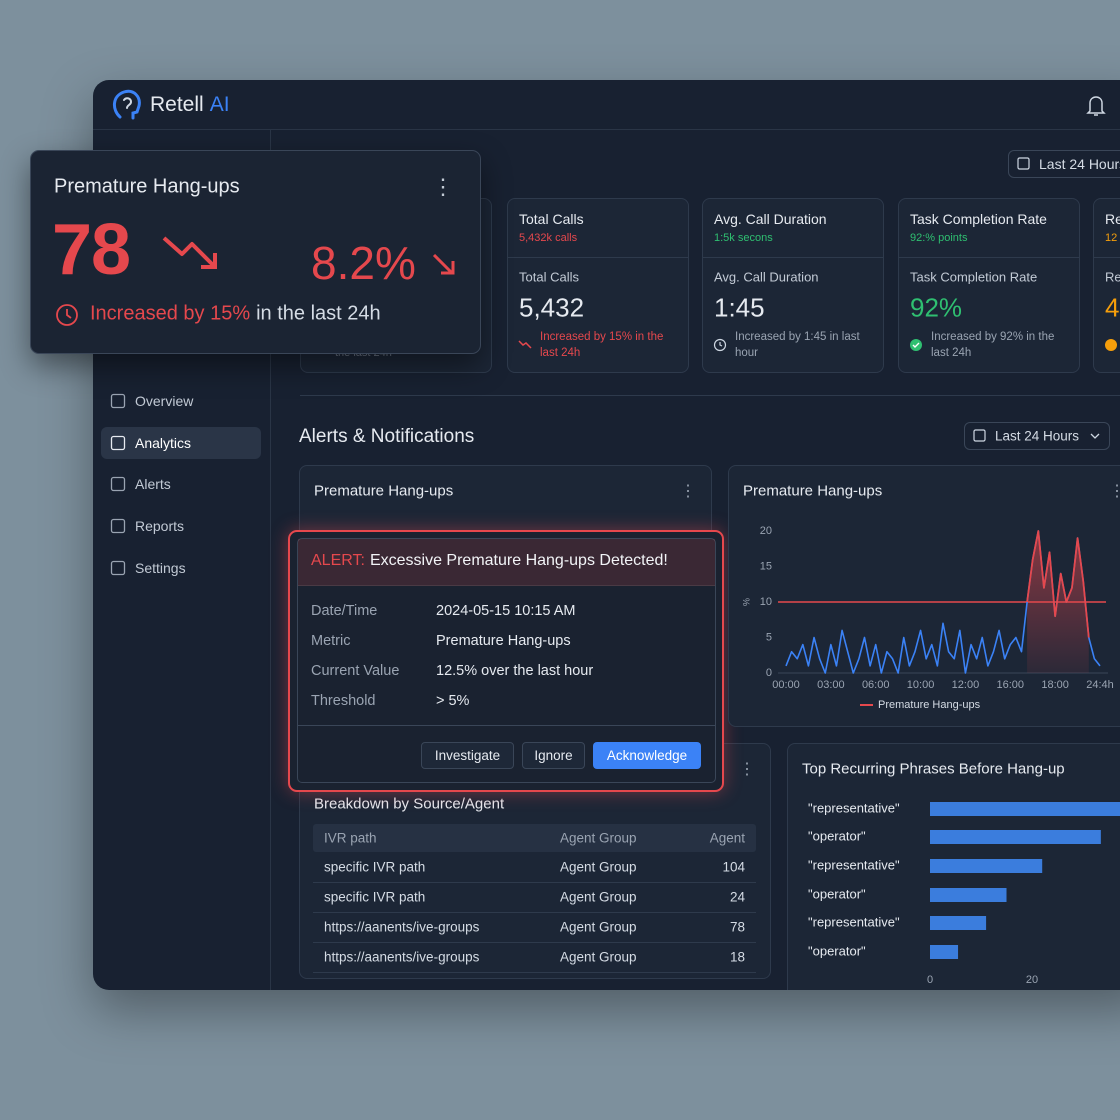  Describe the element at coordinates (929, 705) in the screenshot. I see `legend-label: Premature Hang-ups` at that location.